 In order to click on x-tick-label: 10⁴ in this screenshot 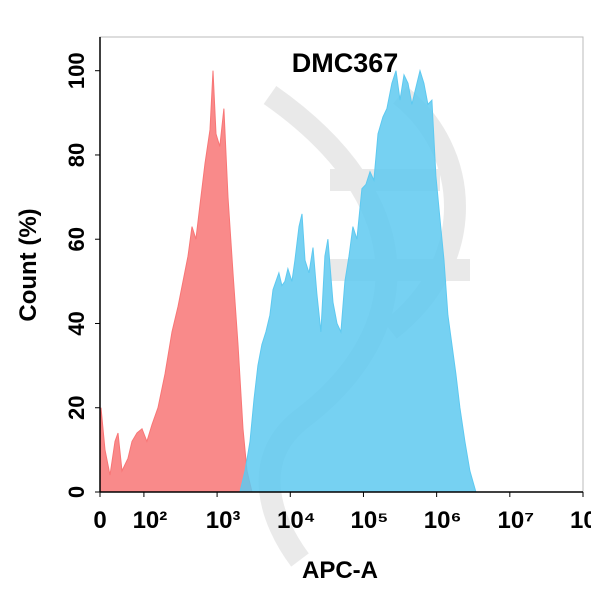, I will do `click(296, 520)`.